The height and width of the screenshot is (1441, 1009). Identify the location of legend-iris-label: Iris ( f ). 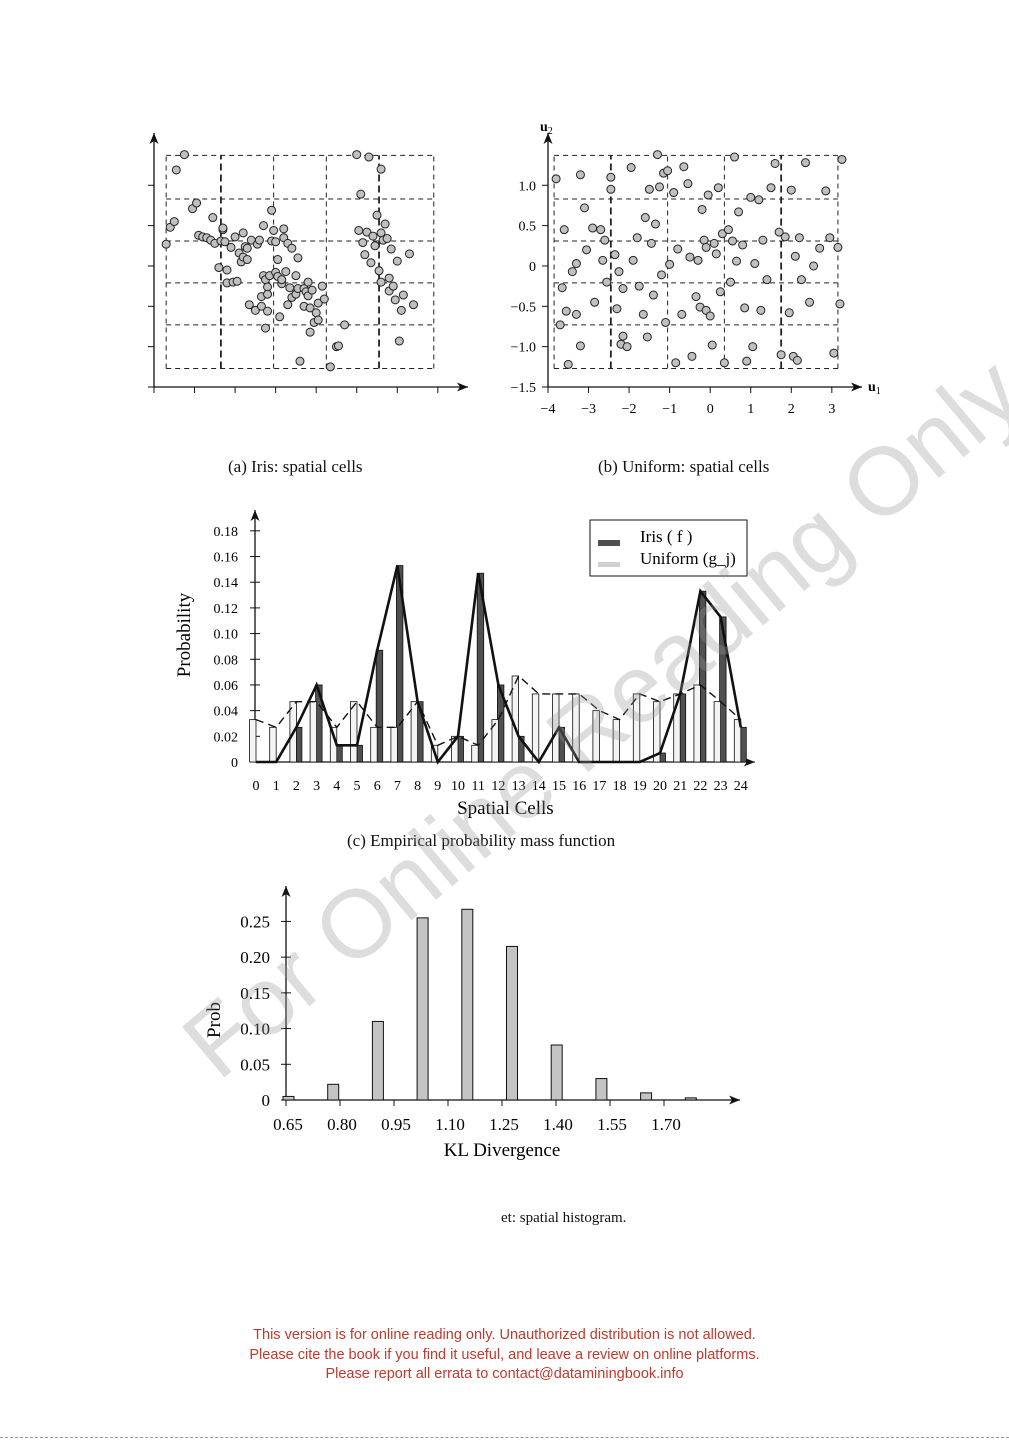
(666, 536).